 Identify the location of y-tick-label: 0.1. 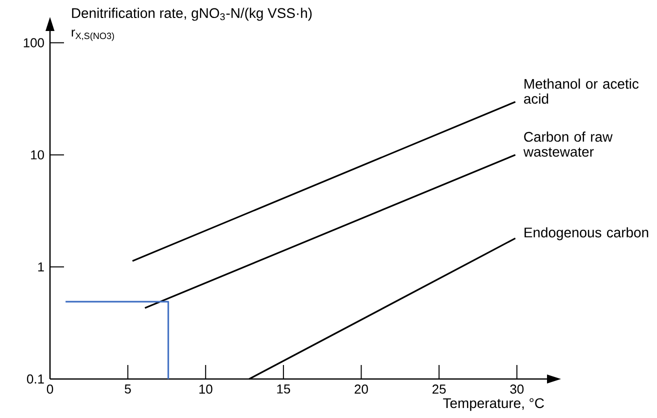
(35, 379).